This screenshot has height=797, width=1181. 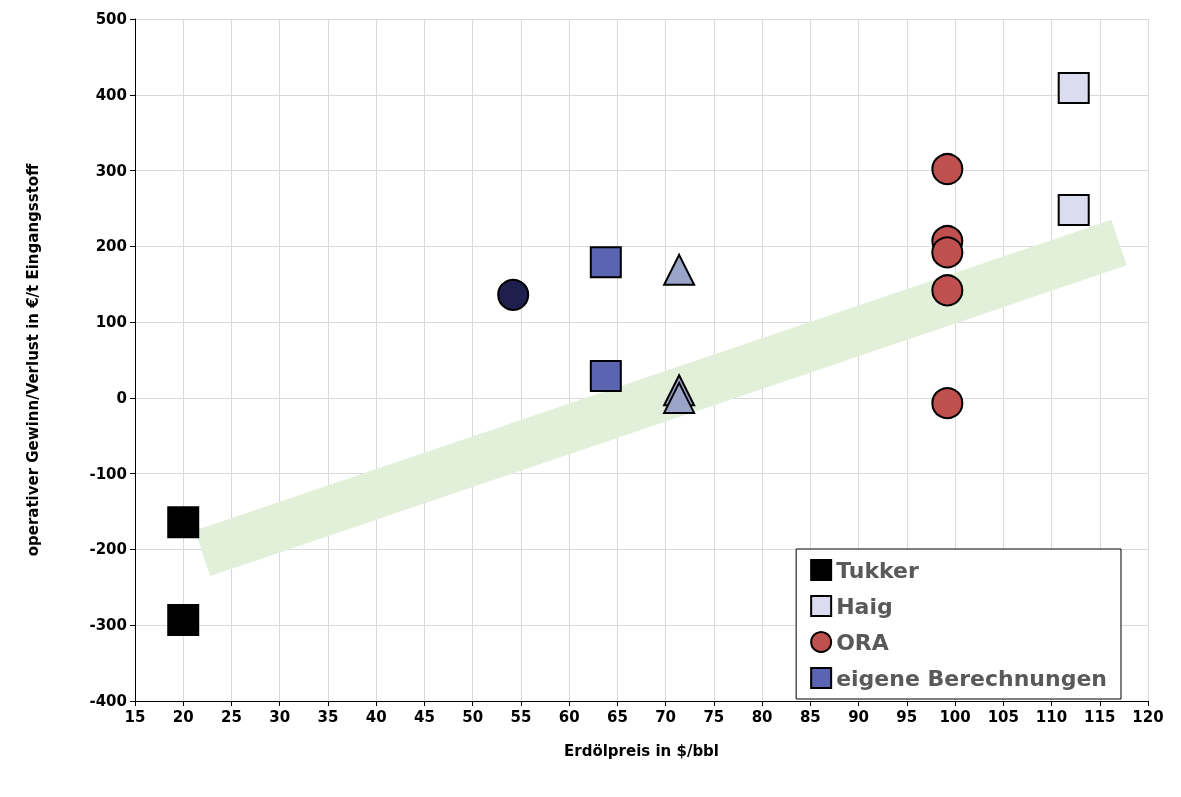 What do you see at coordinates (280, 716) in the screenshot?
I see `x-tick-label: 30` at bounding box center [280, 716].